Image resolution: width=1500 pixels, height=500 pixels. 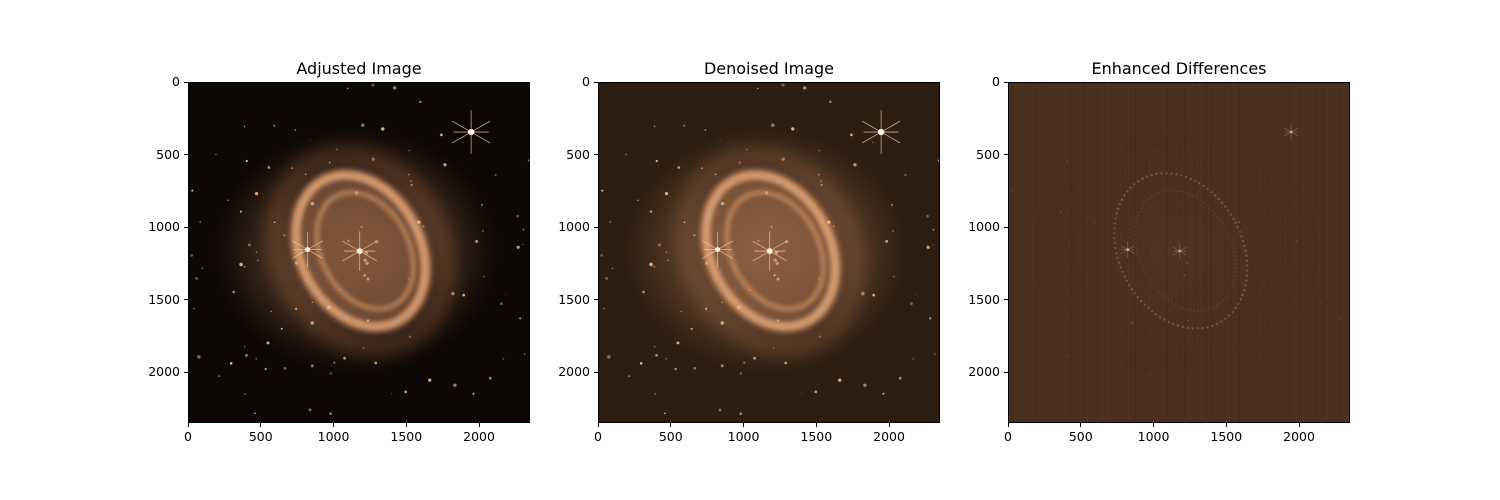 I want to click on panel-title: Adjusted Image, so click(x=359, y=68).